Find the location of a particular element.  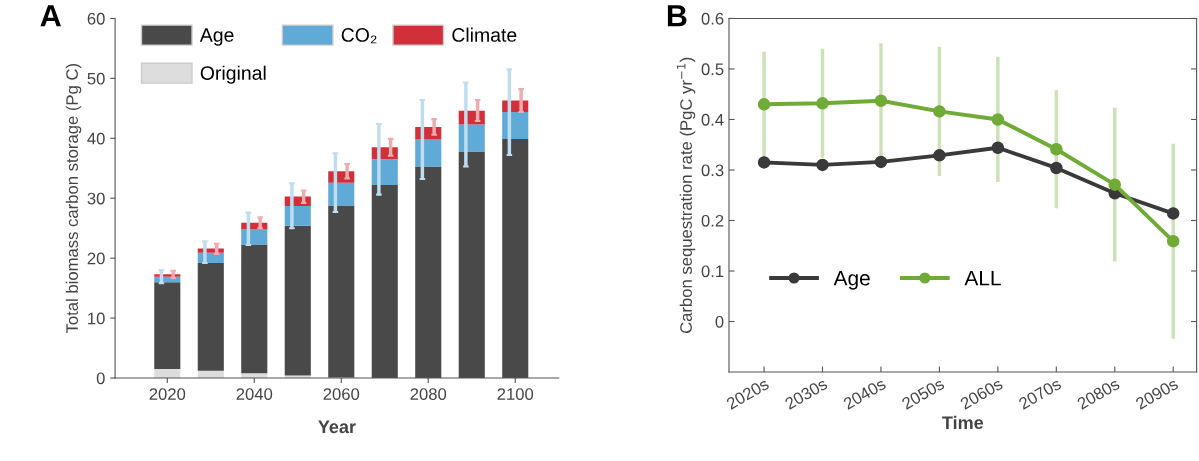

x-tick-label: 2060 is located at coordinates (341, 394).